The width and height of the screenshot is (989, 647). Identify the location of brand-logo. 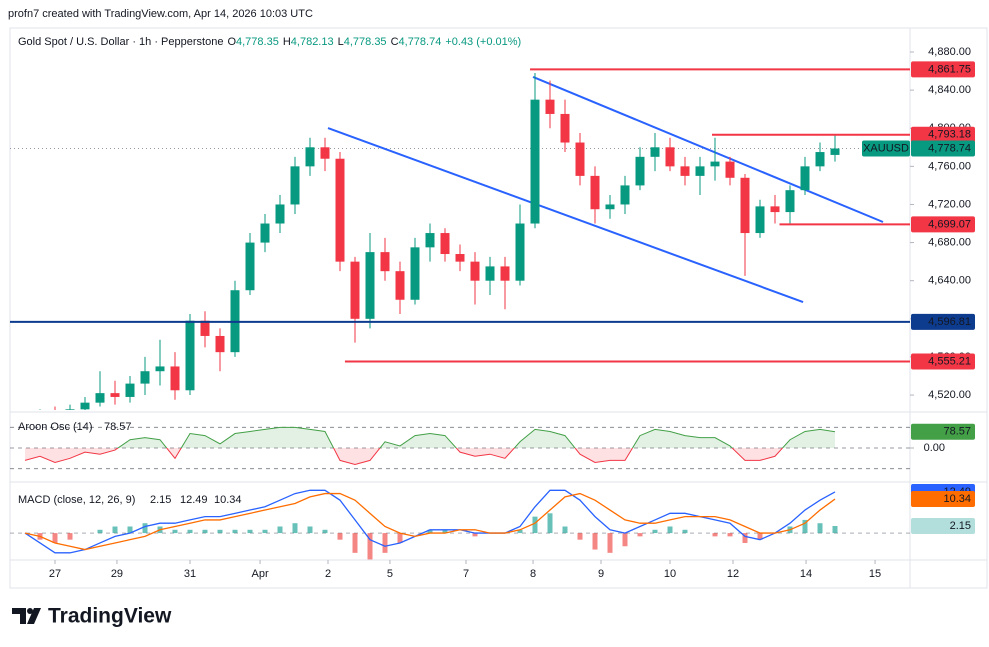
(26, 616).